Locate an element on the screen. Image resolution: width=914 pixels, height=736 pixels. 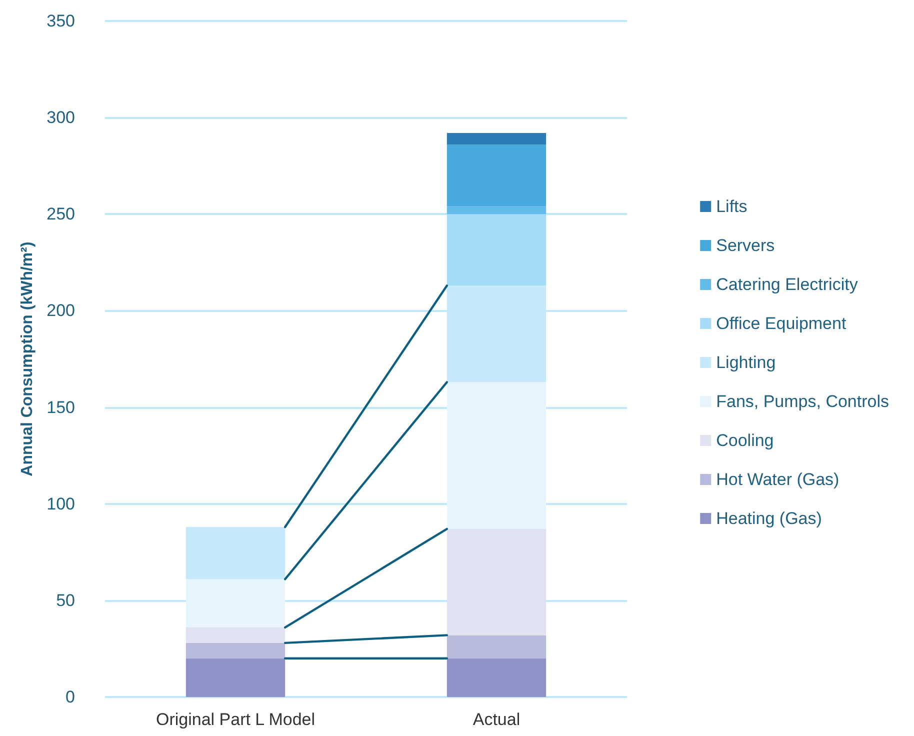
y-tick-label: 150 is located at coordinates (60, 407).